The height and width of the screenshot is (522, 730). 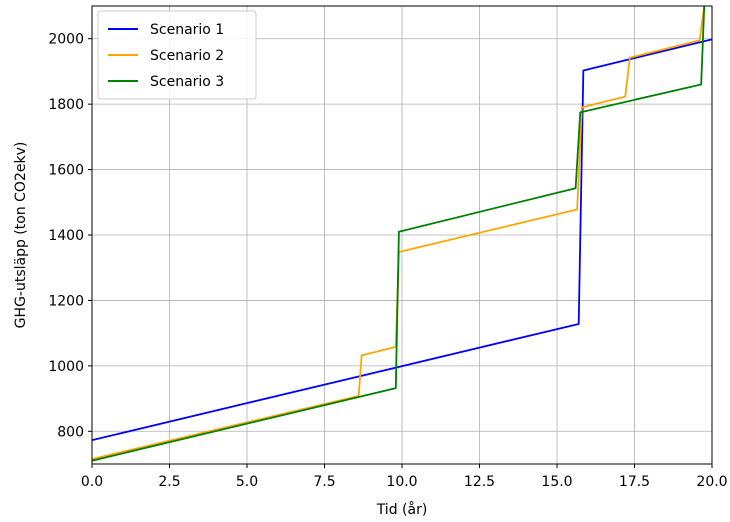 What do you see at coordinates (66, 105) in the screenshot?
I see `y-tick-label: 1800` at bounding box center [66, 105].